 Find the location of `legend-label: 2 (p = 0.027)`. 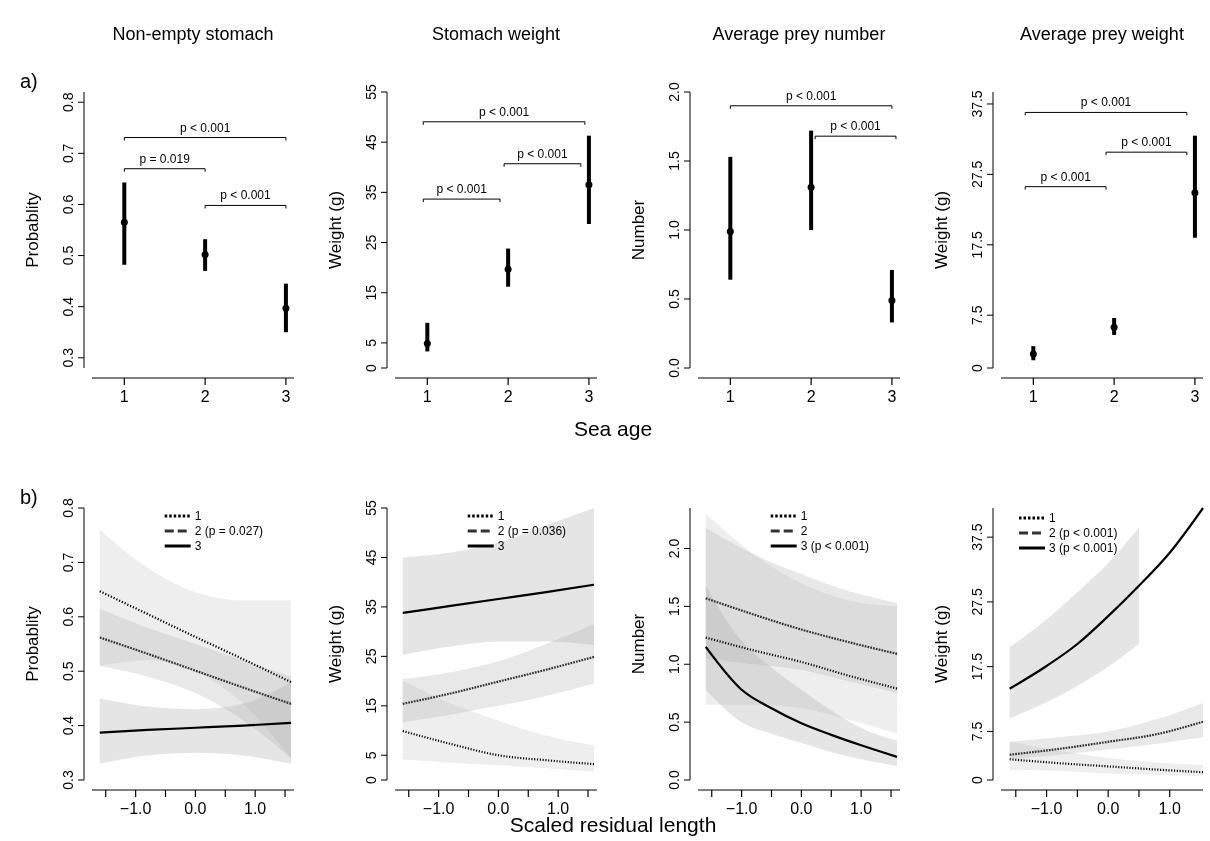

legend-label: 2 (p = 0.027) is located at coordinates (229, 531).